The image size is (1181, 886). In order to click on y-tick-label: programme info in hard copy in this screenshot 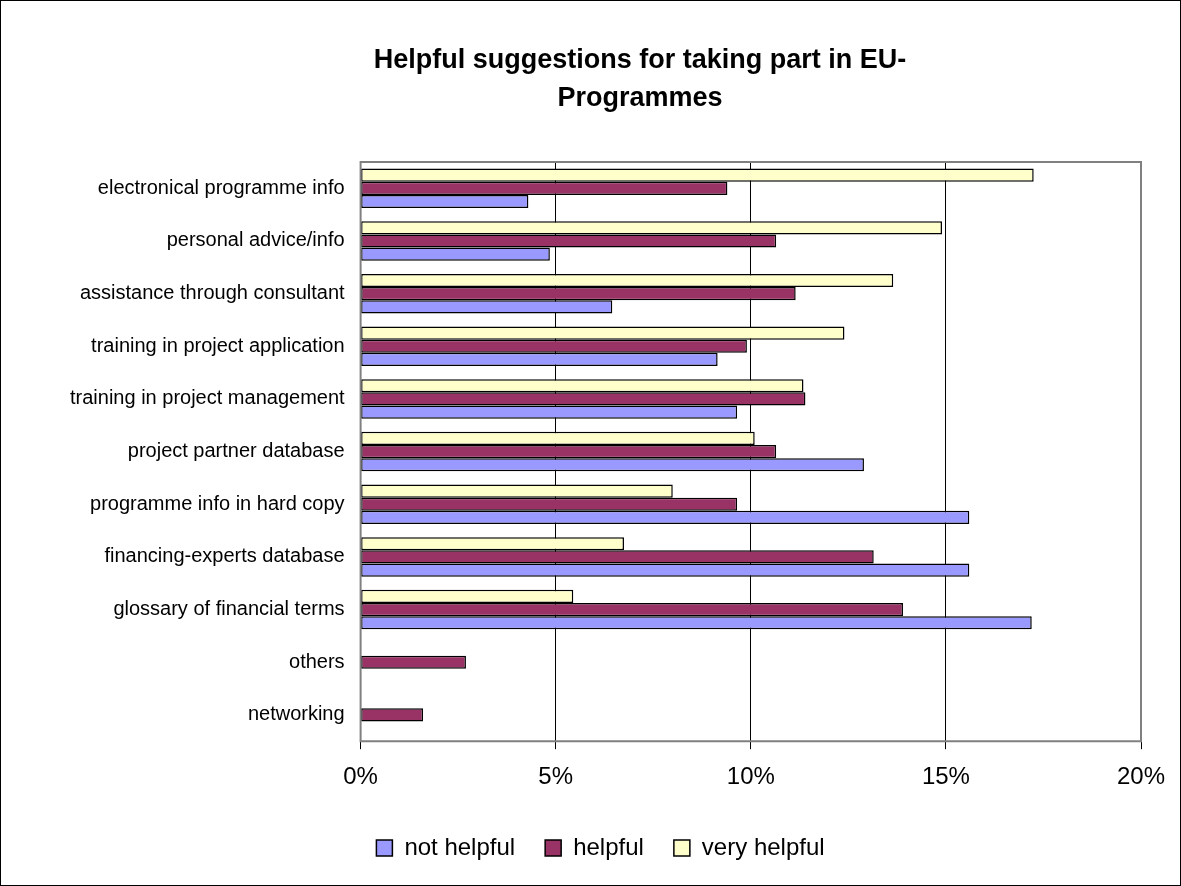, I will do `click(217, 502)`.